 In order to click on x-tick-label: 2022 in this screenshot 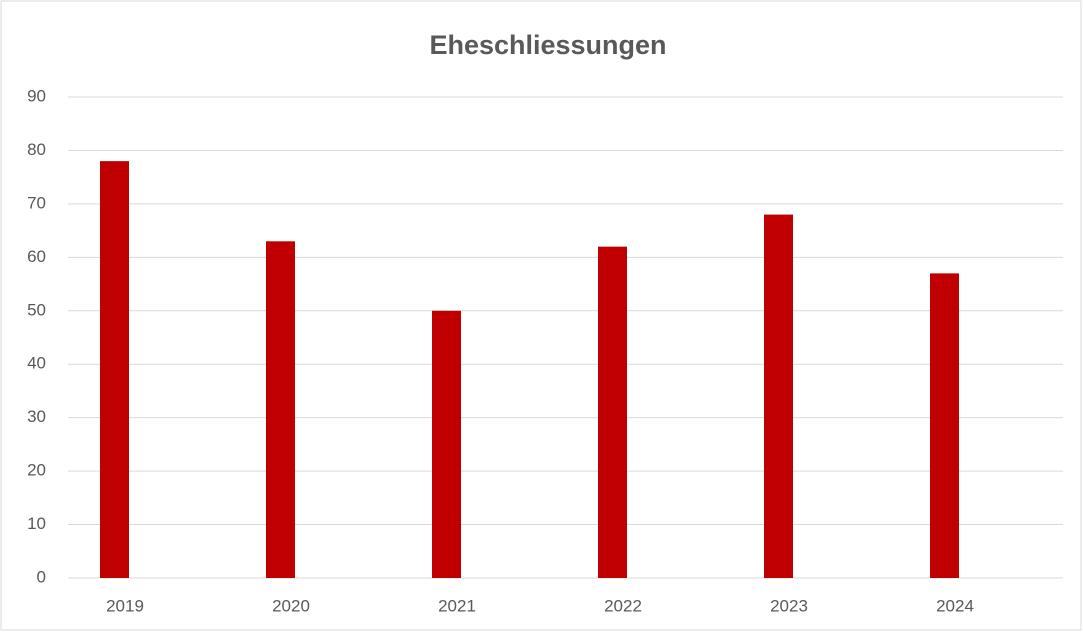, I will do `click(623, 605)`.